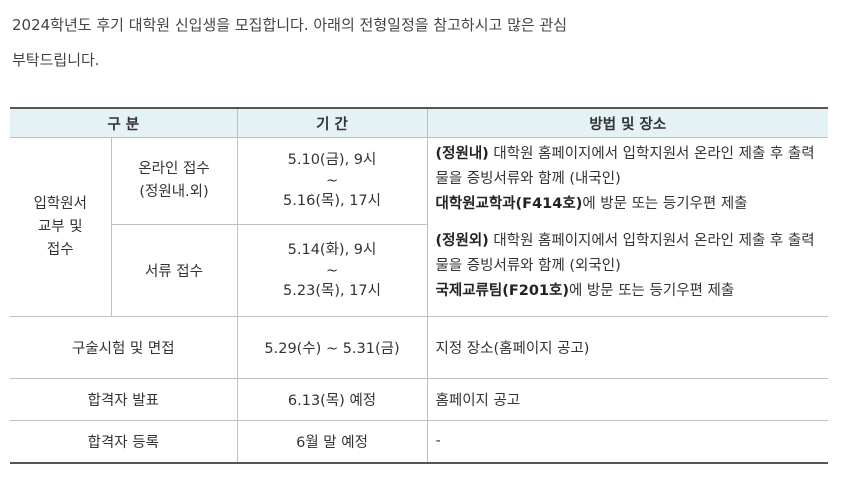 The height and width of the screenshot is (484, 845). What do you see at coordinates (332, 347) in the screenshot?
I see `row-period: 5.29(수) ~ 5.31(금)` at bounding box center [332, 347].